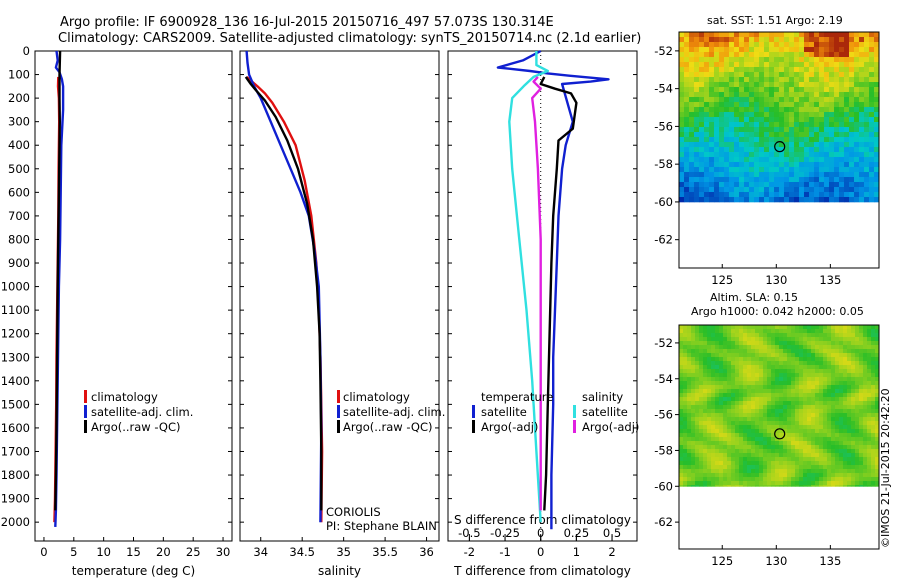 The image size is (900, 580). What do you see at coordinates (776, 280) in the screenshot?
I see `map-x-tick-label: 130` at bounding box center [776, 280].